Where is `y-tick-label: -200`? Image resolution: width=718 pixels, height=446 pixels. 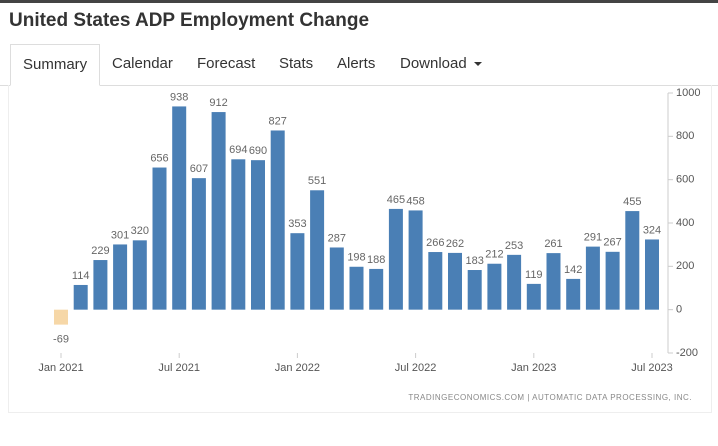 y-tick-label: -200 is located at coordinates (687, 353).